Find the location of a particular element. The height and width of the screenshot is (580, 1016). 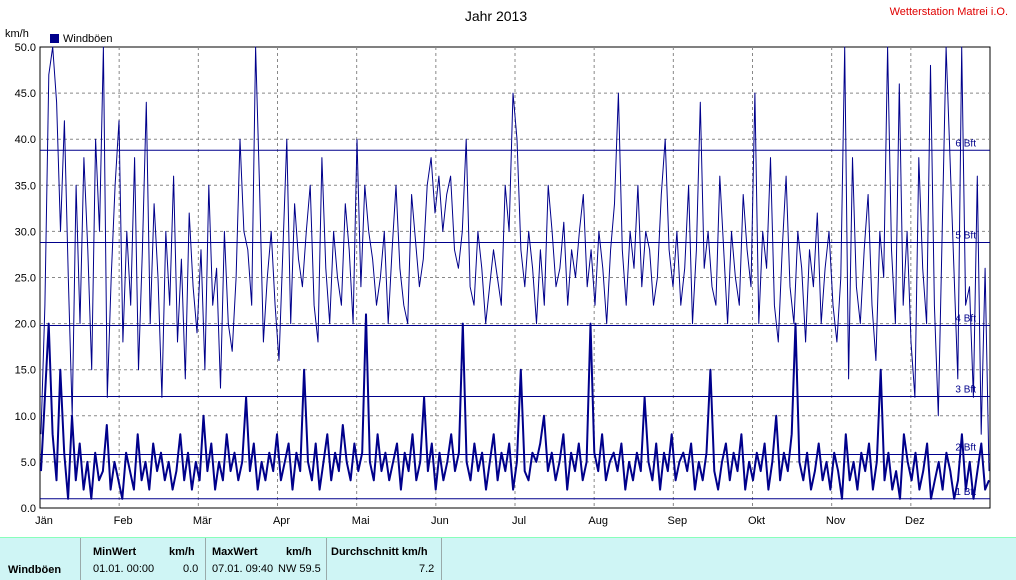

x-tick-label: Okt is located at coordinates (756, 521).